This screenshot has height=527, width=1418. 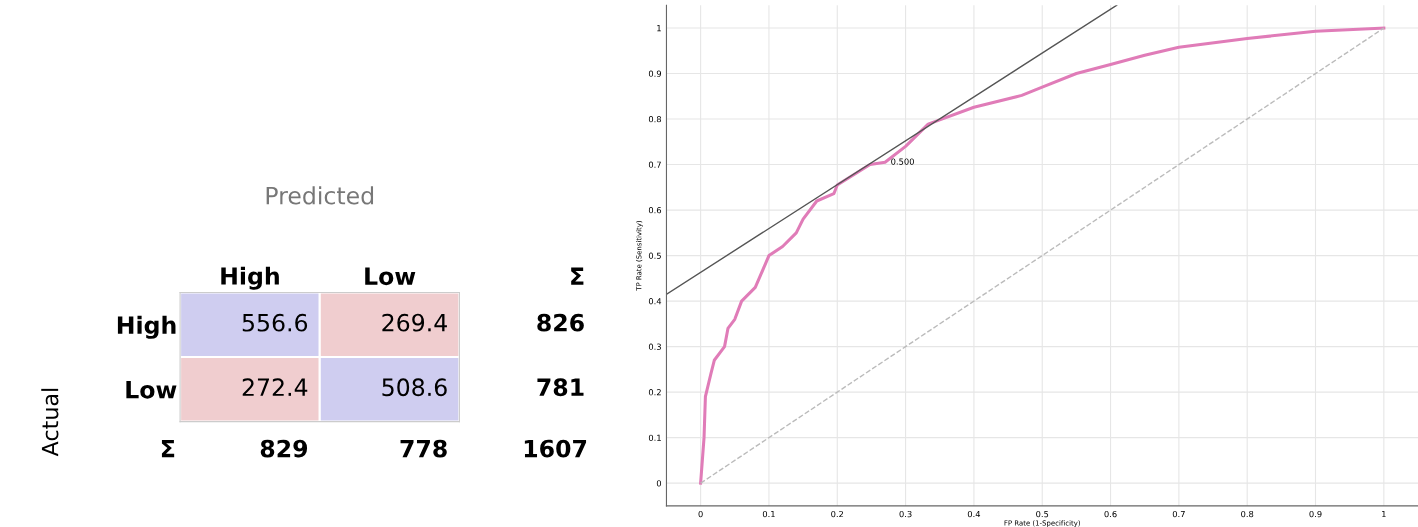 I want to click on y-axis-title: Actual, so click(x=50, y=422).